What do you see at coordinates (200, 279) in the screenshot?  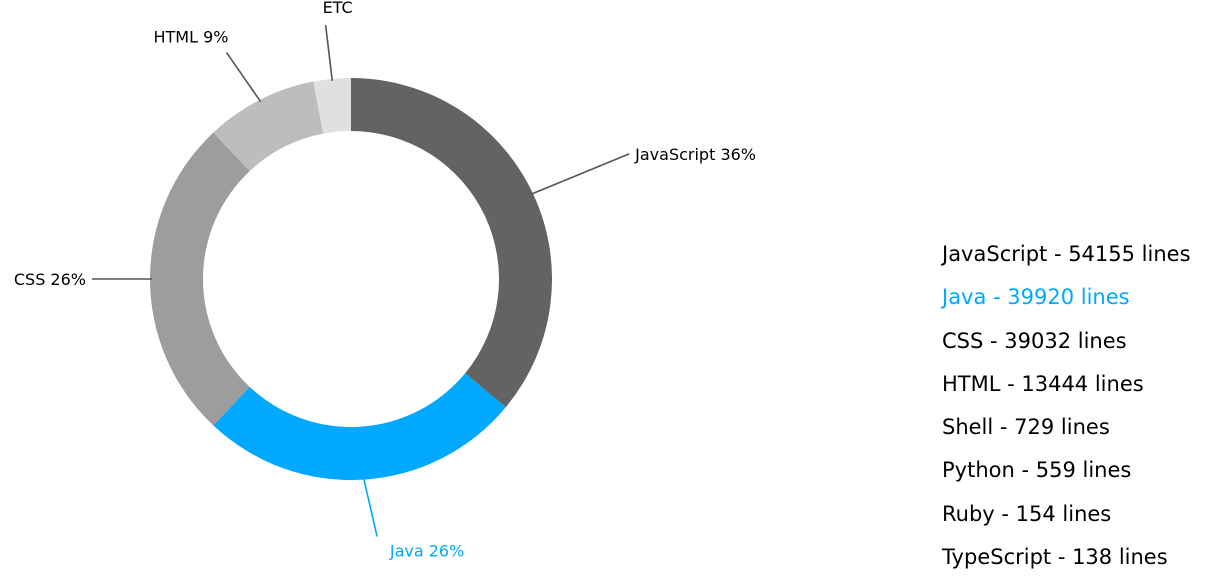 I see `slice-css` at bounding box center [200, 279].